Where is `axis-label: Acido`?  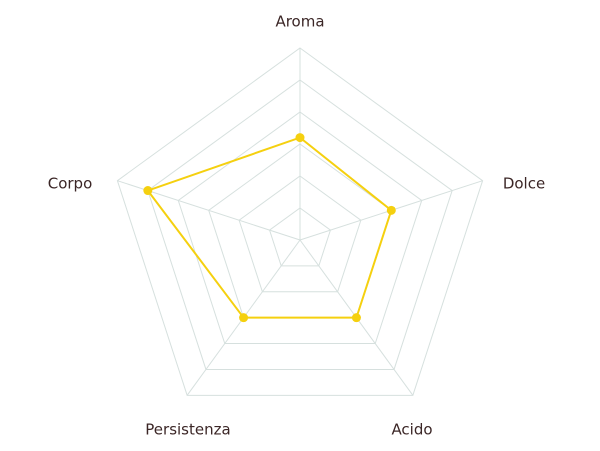 axis-label: Acido is located at coordinates (411, 430).